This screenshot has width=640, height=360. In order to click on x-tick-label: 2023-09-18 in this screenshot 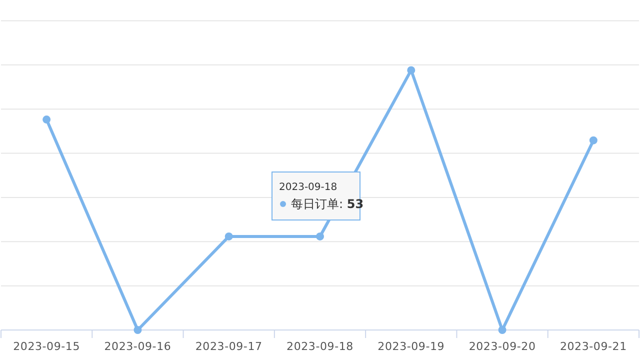, I will do `click(320, 346)`.